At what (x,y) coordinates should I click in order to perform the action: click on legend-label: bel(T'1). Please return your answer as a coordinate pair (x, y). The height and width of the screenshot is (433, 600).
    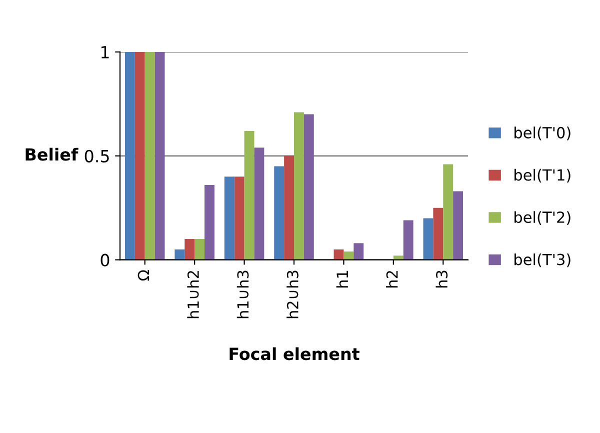
    Looking at the image, I should click on (542, 175).